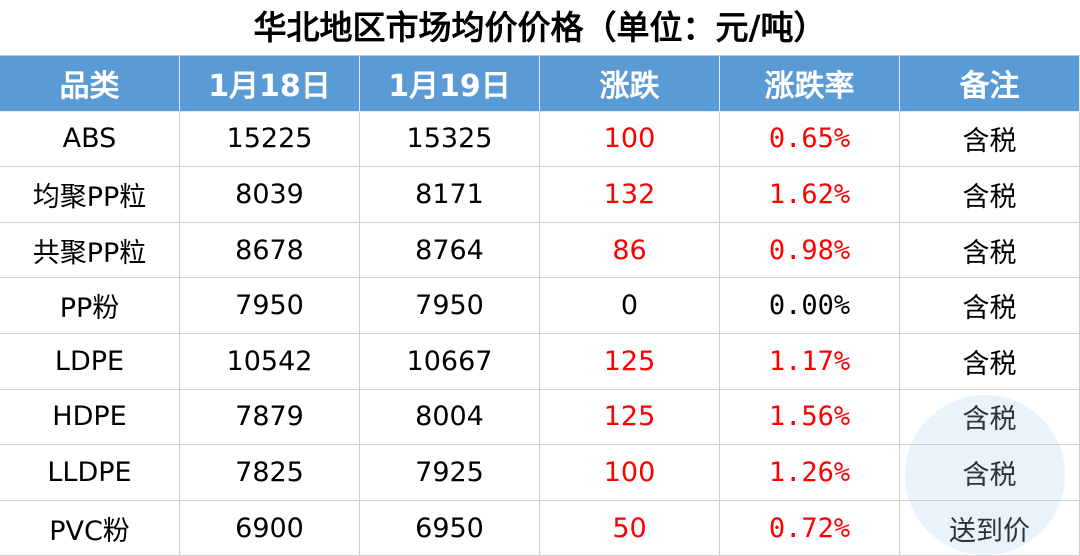 Image resolution: width=1080 pixels, height=556 pixels. Describe the element at coordinates (990, 528) in the screenshot. I see `table-cell: 送到价` at that location.